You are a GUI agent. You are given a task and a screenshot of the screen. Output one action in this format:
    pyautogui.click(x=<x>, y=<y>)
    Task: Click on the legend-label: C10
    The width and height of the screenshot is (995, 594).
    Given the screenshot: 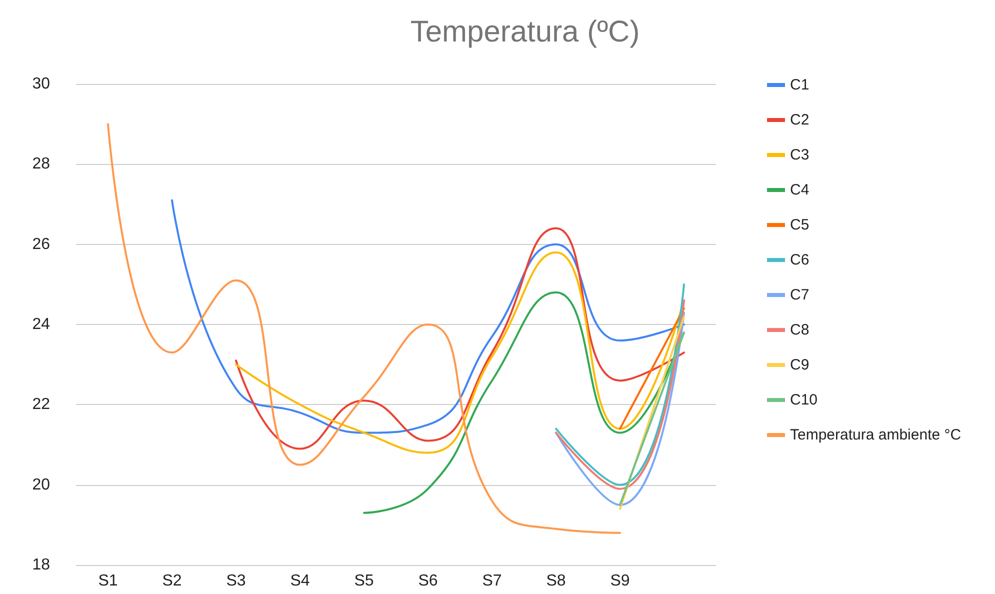 What is the action you would take?
    pyautogui.click(x=804, y=400)
    